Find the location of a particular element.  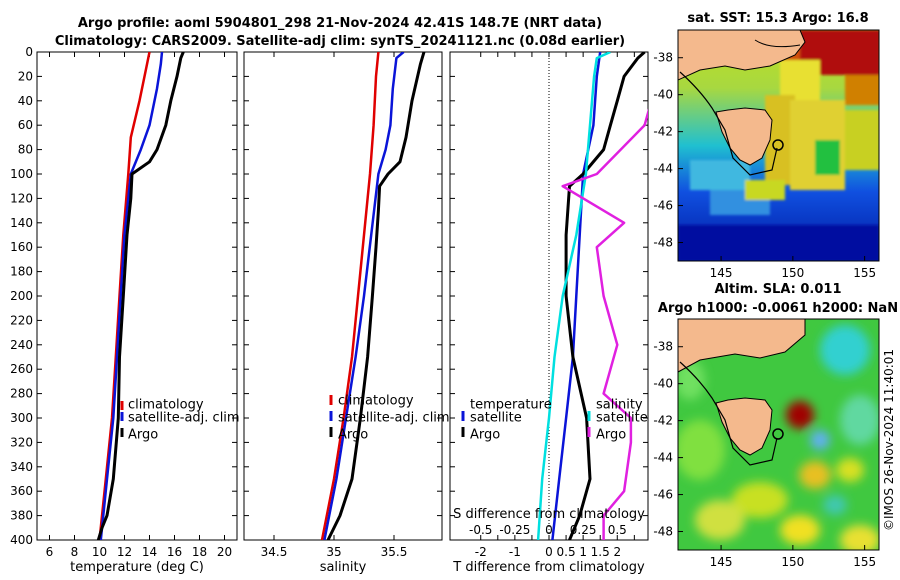

difference-xlabel: T difference from climatology is located at coordinates (548, 567).